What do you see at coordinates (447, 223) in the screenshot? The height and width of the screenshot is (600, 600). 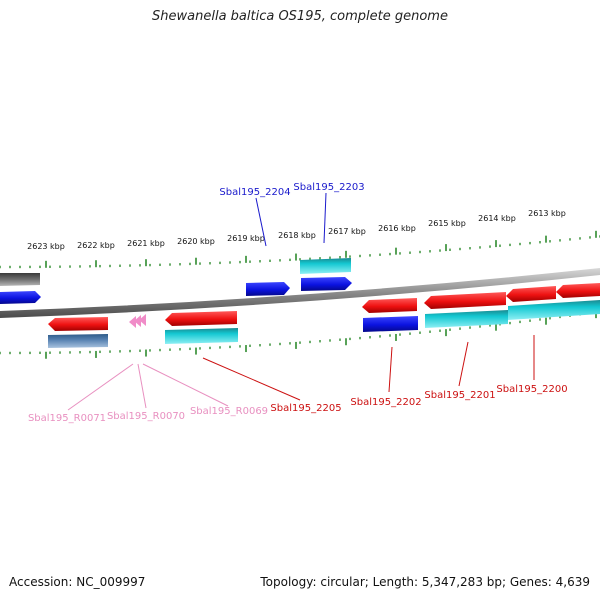 I see `tick-label: 2615 kbp` at bounding box center [447, 223].